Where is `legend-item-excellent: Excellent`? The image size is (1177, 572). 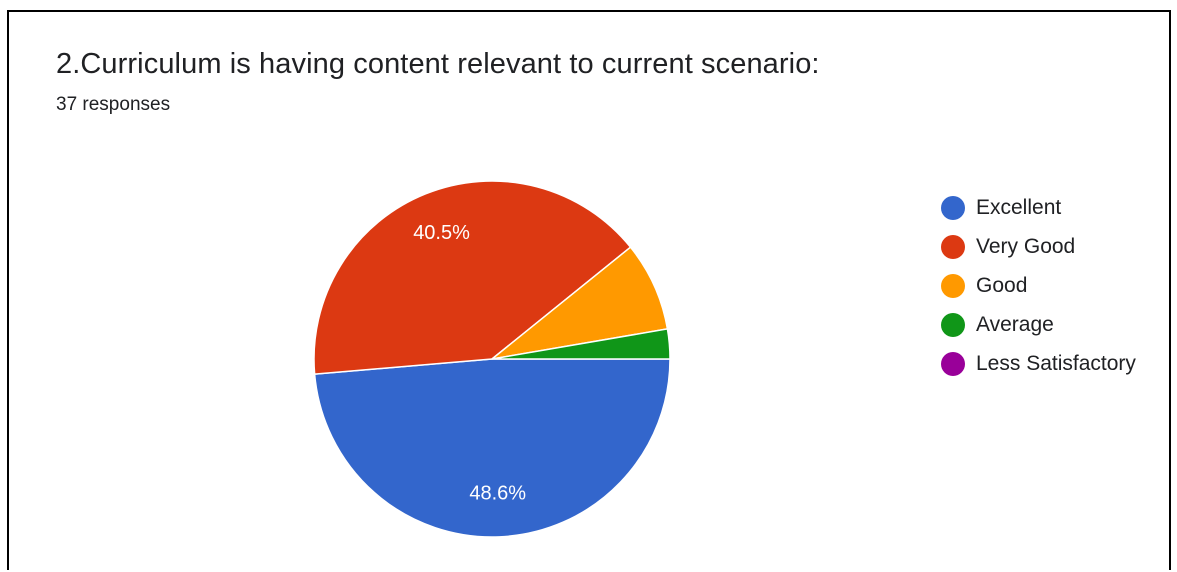
legend-item-excellent: Excellent is located at coordinates (1038, 207).